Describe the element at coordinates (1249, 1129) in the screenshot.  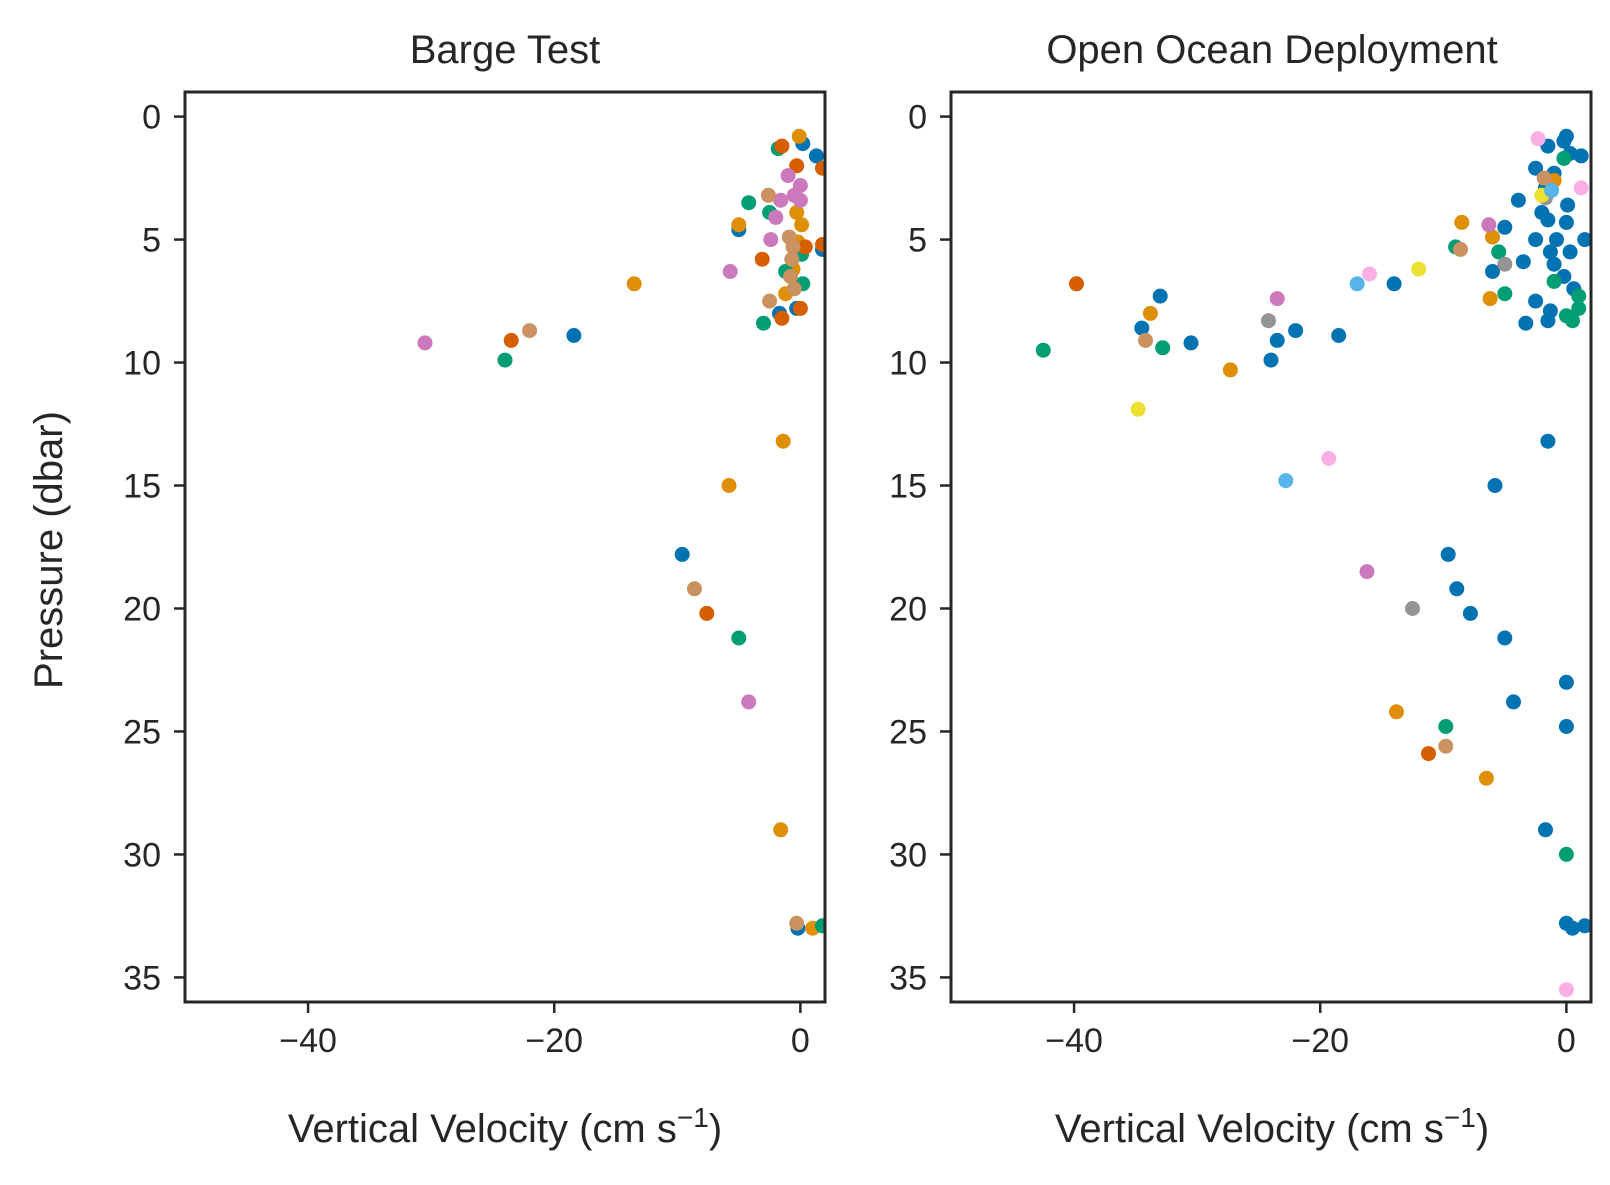
I see `x-axis-title-main: Vertical Velocity (cm s` at that location.